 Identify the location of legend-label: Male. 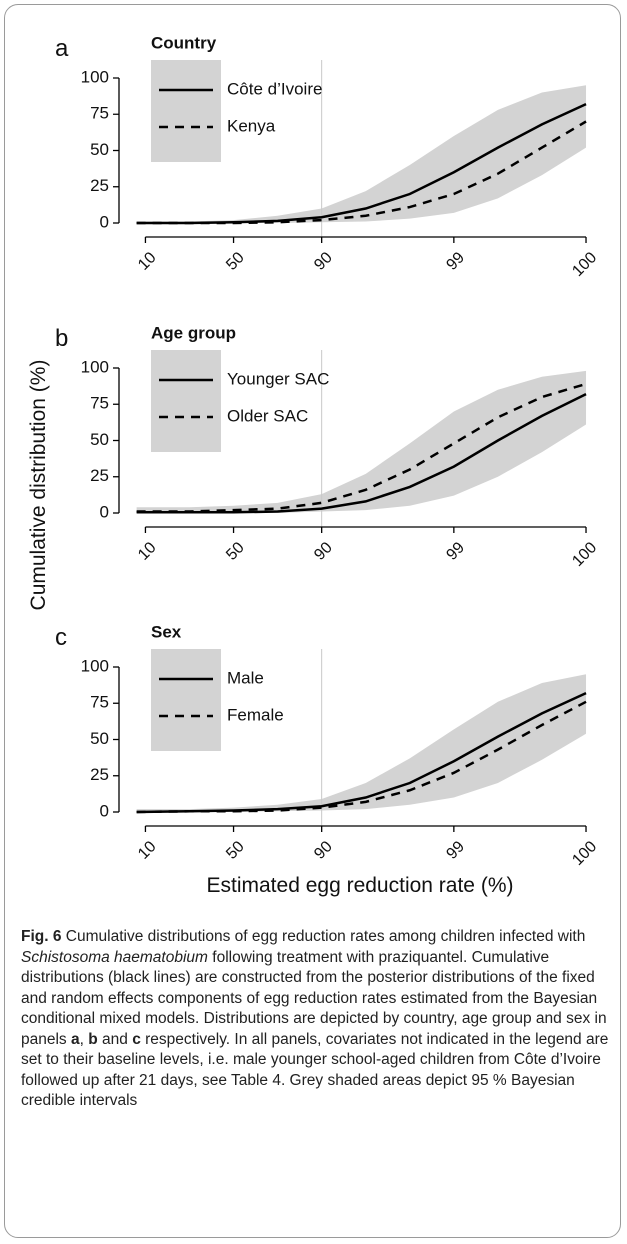
(245, 677).